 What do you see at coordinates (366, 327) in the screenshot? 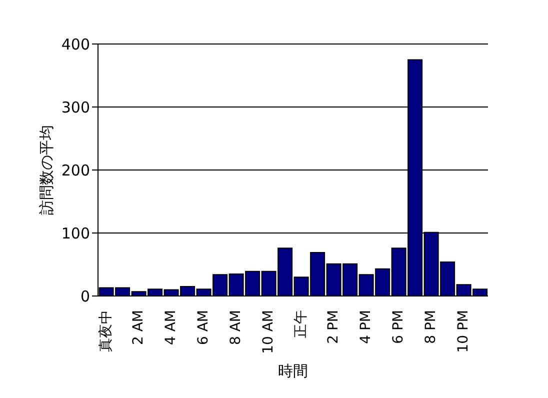
I see `x-tick-label: 4 PM` at bounding box center [366, 327].